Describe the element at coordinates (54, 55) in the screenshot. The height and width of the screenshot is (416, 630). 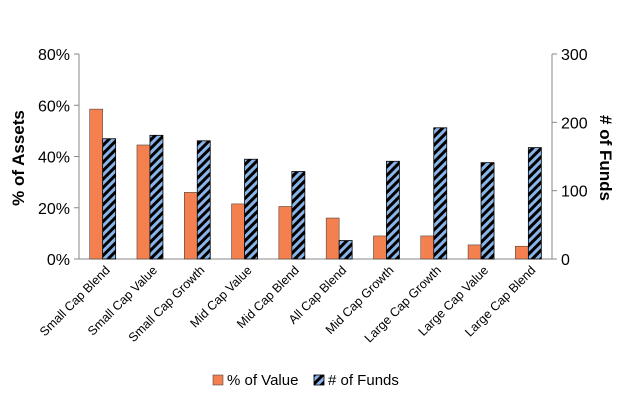
I see `y-tick-label-left: 80%` at that location.